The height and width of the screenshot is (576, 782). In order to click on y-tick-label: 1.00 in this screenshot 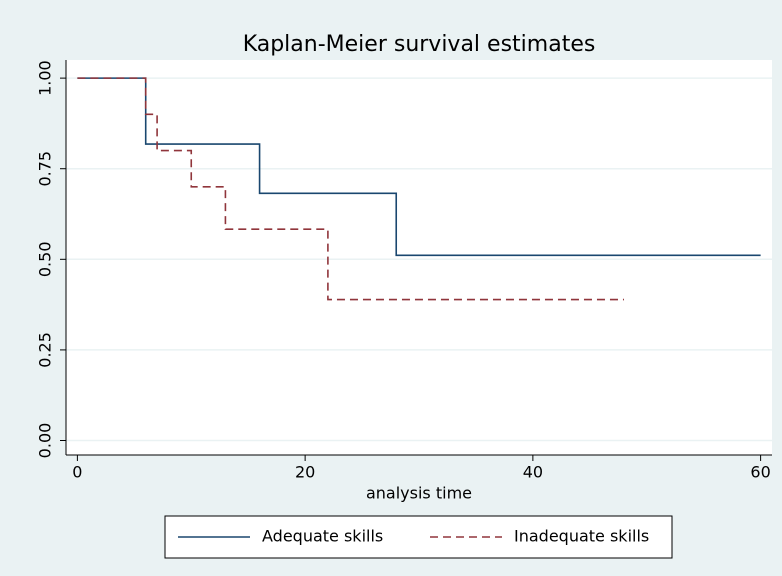, I will do `click(45, 78)`.